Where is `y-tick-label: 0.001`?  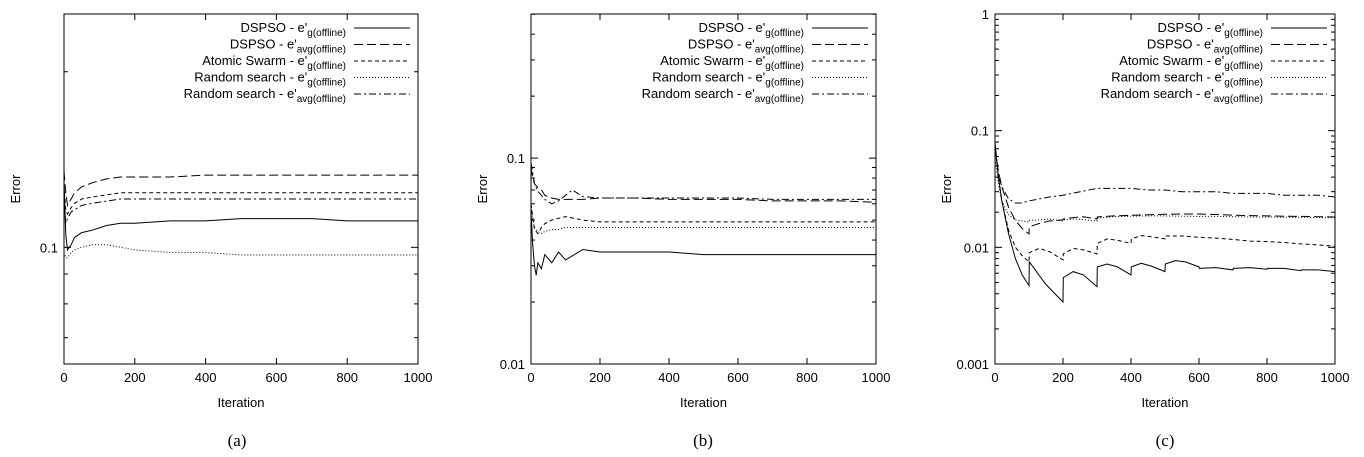 y-tick-label: 0.001 is located at coordinates (972, 364).